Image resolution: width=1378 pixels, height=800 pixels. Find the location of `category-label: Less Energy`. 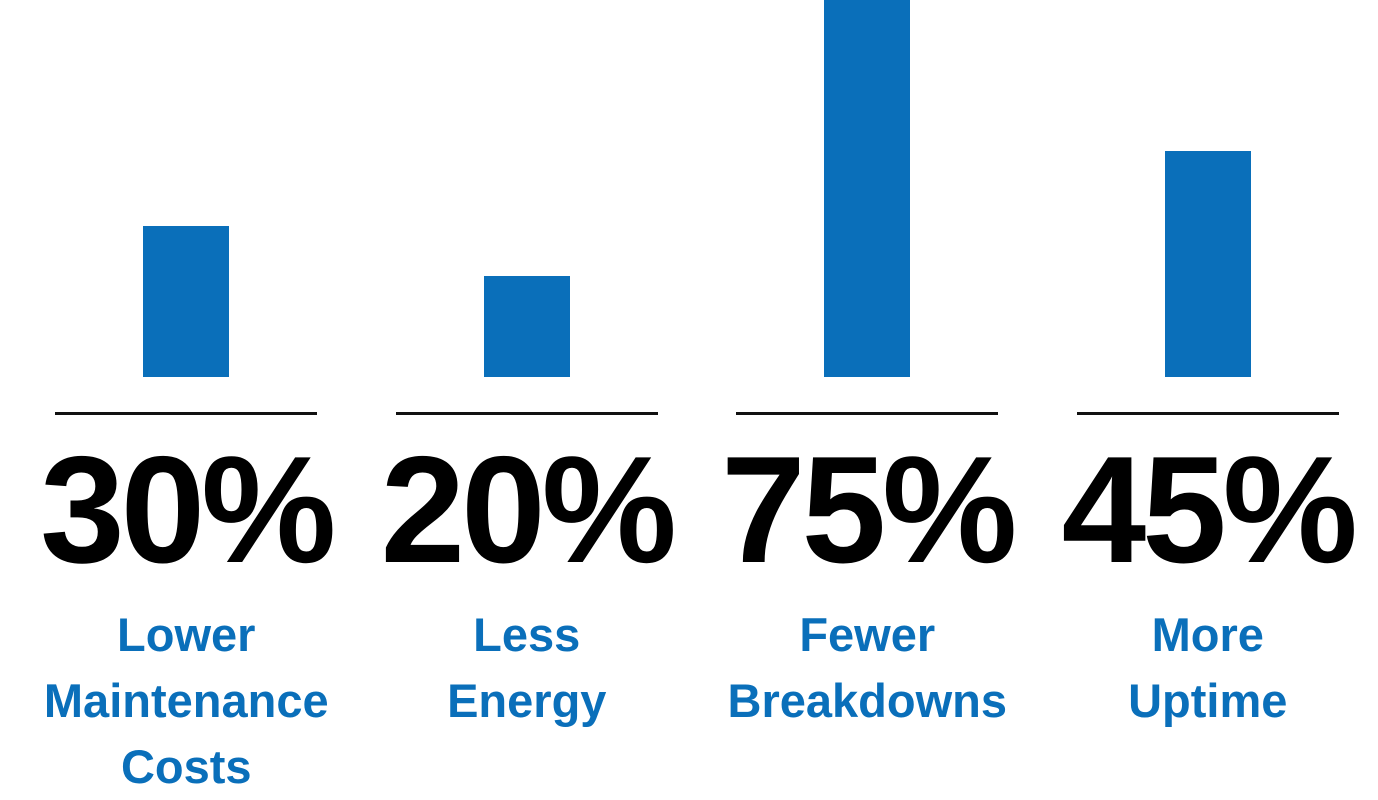

category-label: Less Energy is located at coordinates (526, 668).